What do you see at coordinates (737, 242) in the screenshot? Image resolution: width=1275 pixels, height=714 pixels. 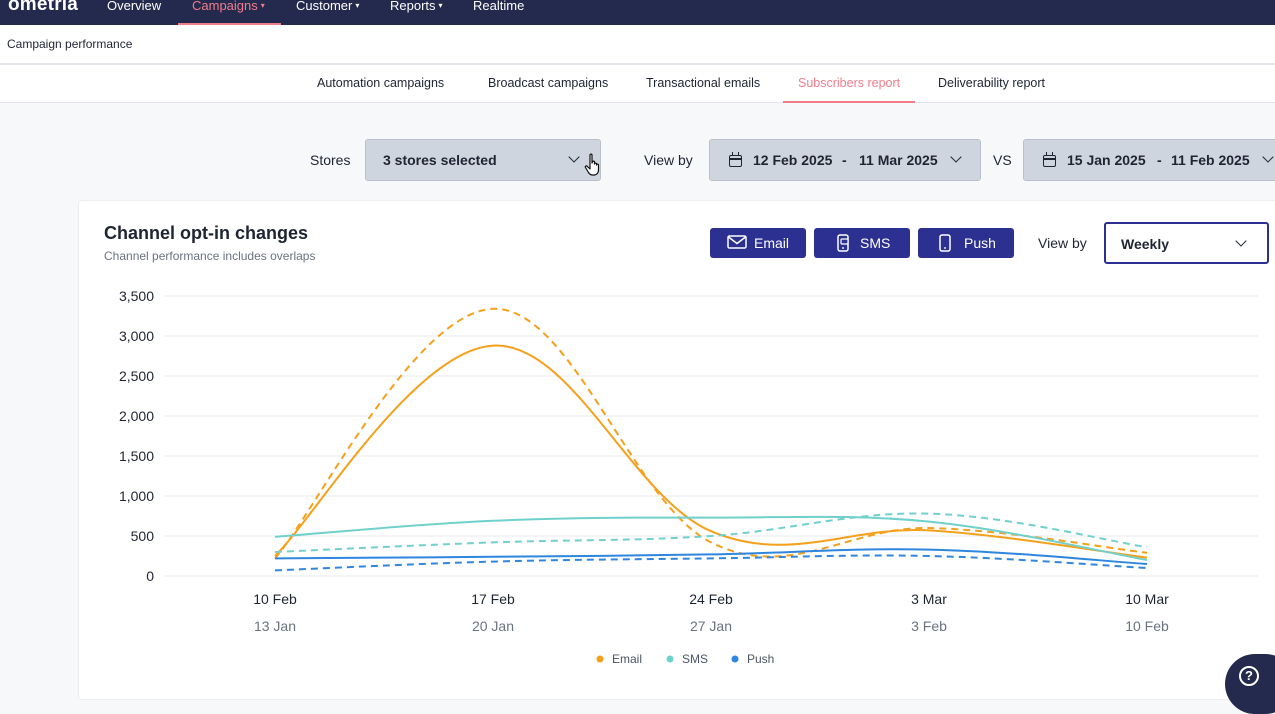 I see `envelope-icon` at bounding box center [737, 242].